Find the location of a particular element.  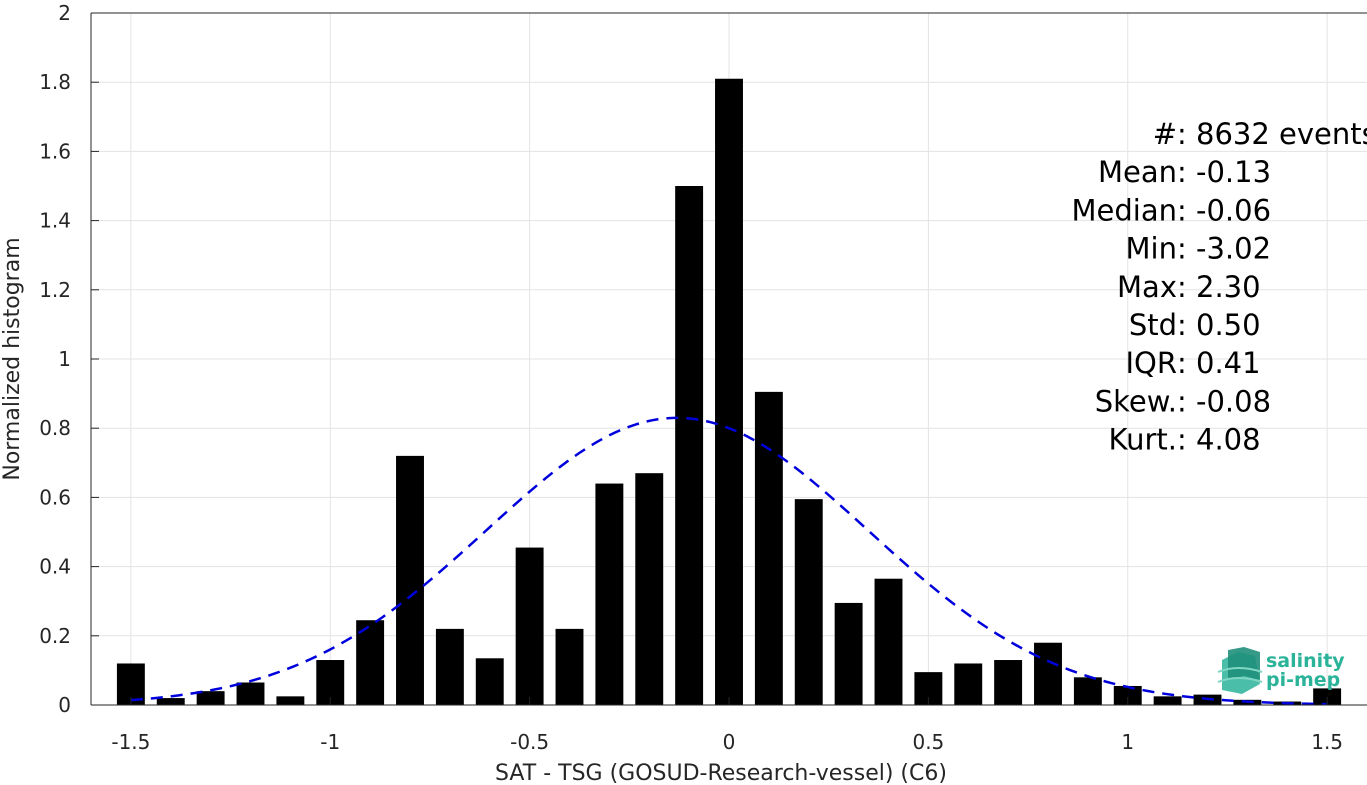

y-tick-label: 0 is located at coordinates (64, 705).